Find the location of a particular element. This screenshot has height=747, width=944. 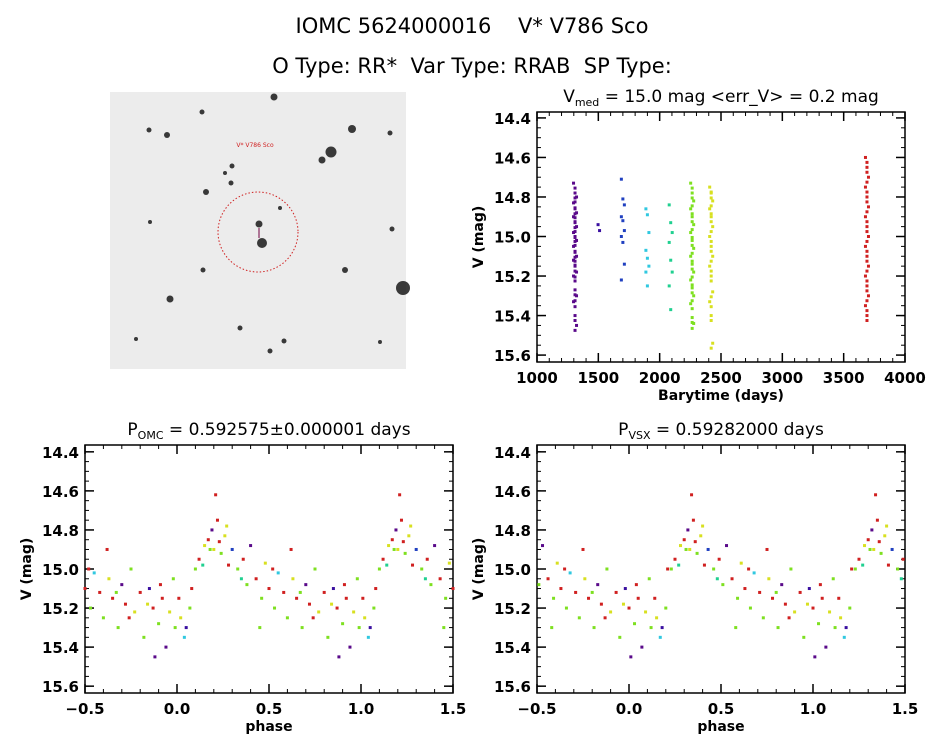

y-tick-label: 15.2 is located at coordinates (512, 609).